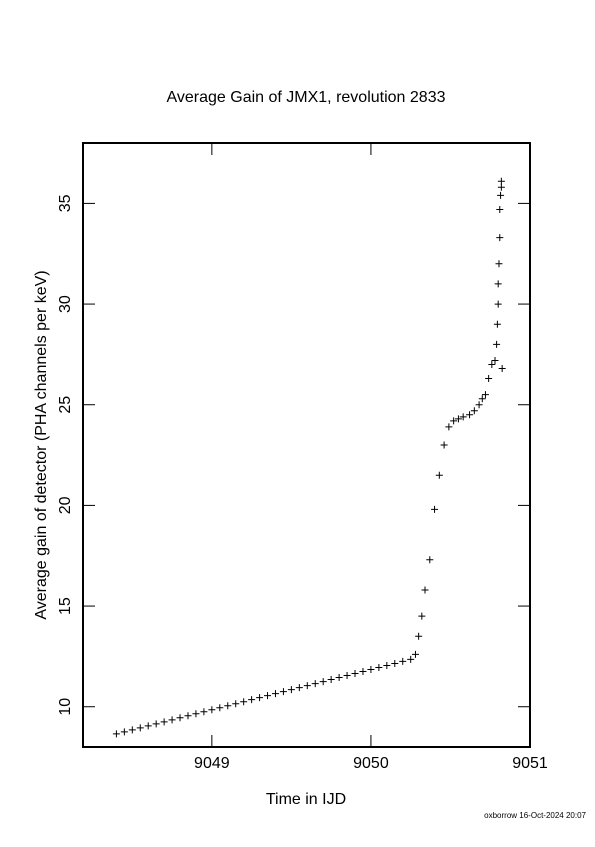 This screenshot has height=847, width=595. What do you see at coordinates (306, 799) in the screenshot?
I see `x-axis-label: Time in IJD` at bounding box center [306, 799].